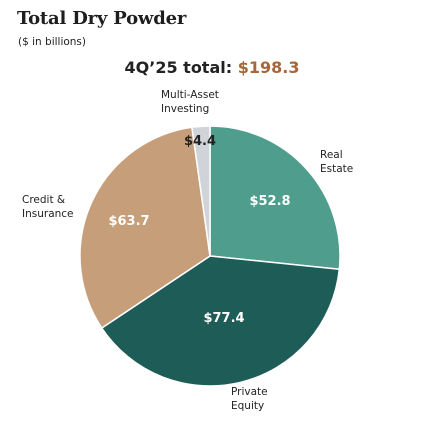  I want to click on value-label-multi-asset-investing: $4.4, so click(200, 141).